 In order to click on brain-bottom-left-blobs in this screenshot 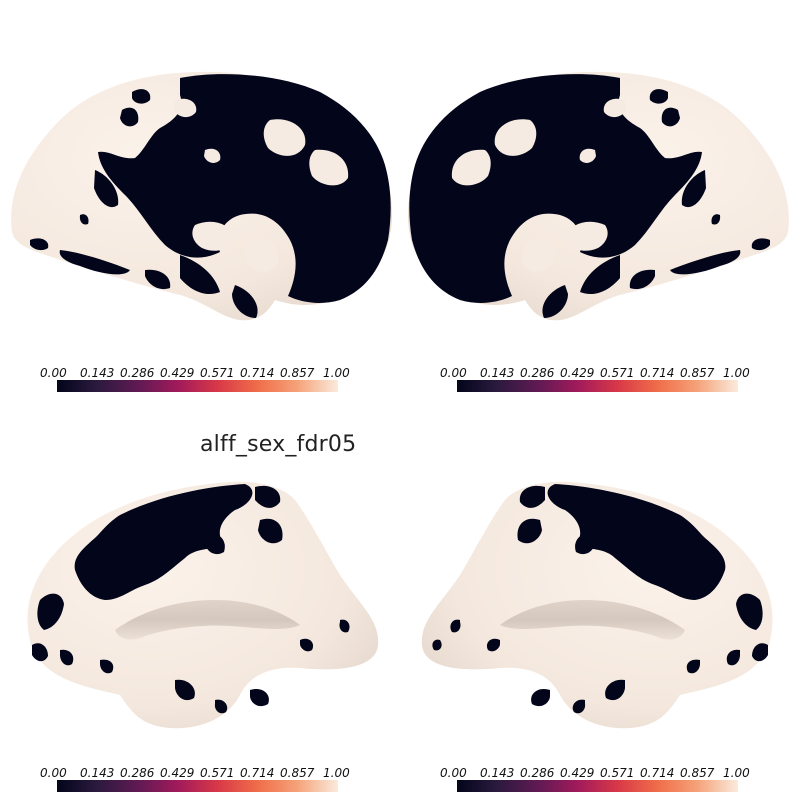, I will do `click(191, 599)`.